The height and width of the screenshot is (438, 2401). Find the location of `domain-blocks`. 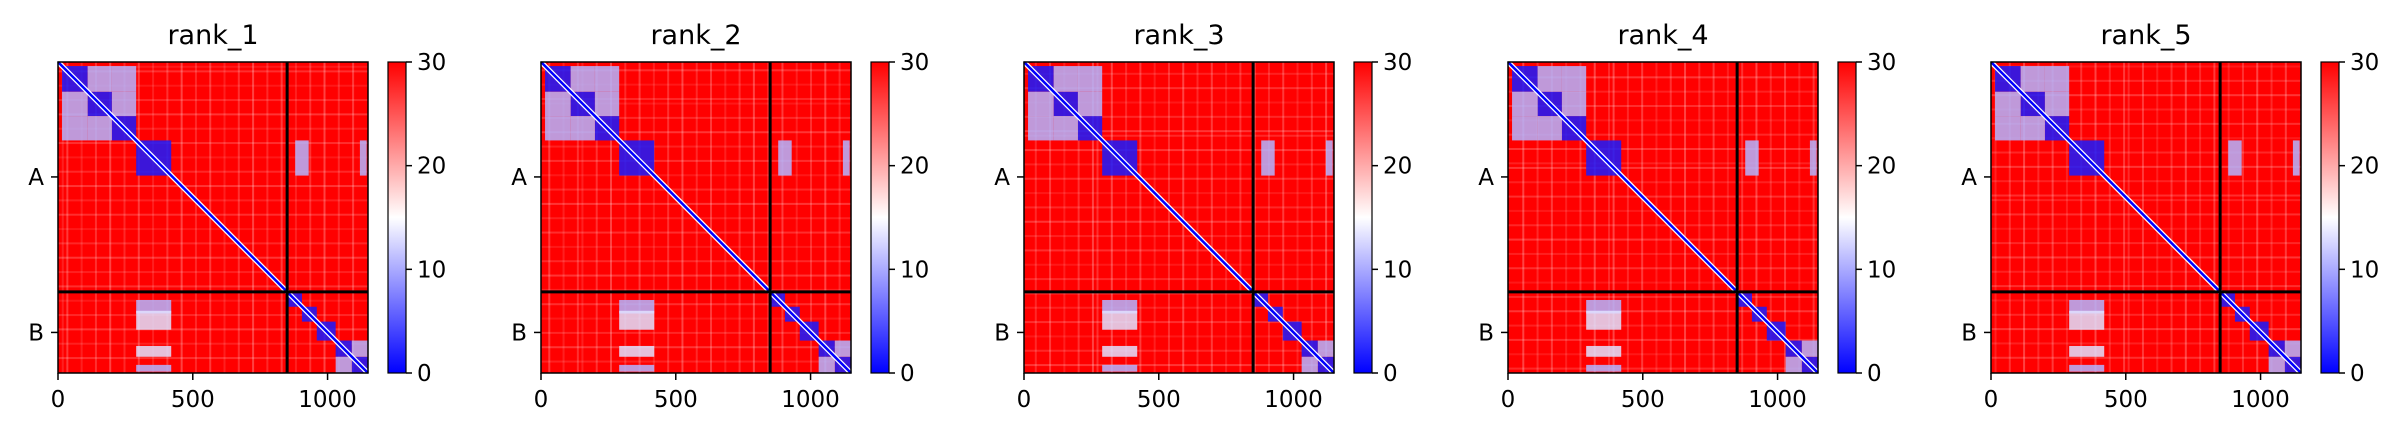

domain-blocks is located at coordinates (2148, 219).